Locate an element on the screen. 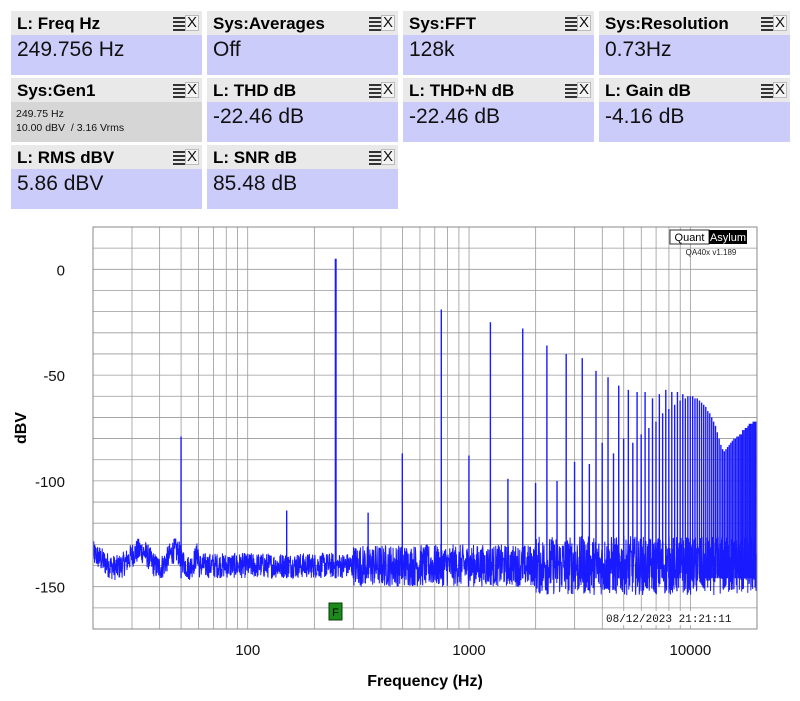 This screenshot has height=701, width=800. measurement-tile: L: Gain dB X -4.16 dB is located at coordinates (694, 110).